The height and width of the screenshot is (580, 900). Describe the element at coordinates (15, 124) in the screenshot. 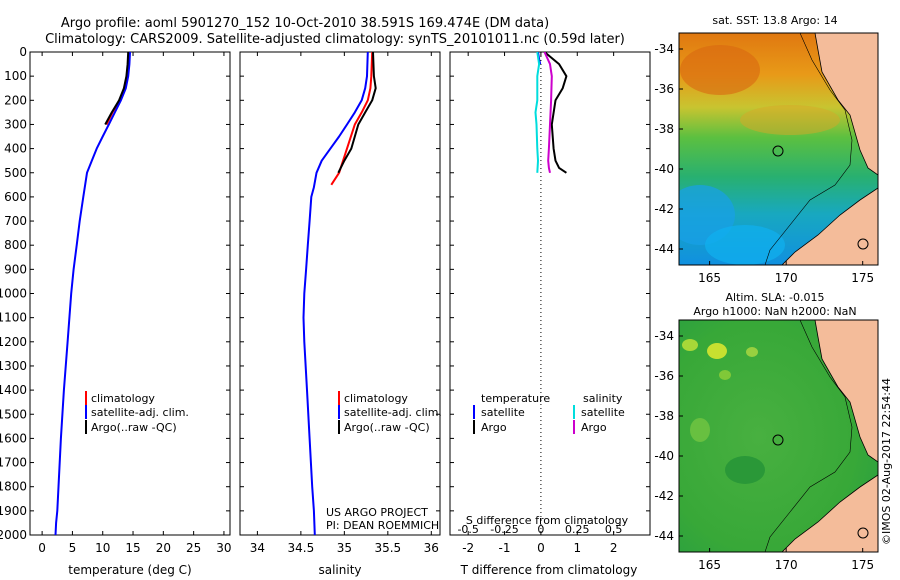

I see `depth-tick-label: 300` at that location.